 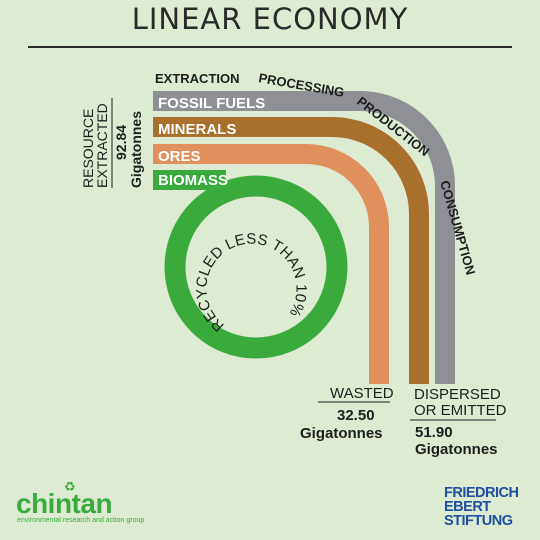 What do you see at coordinates (64, 503) in the screenshot?
I see `chintan-wordmark: chintan` at bounding box center [64, 503].